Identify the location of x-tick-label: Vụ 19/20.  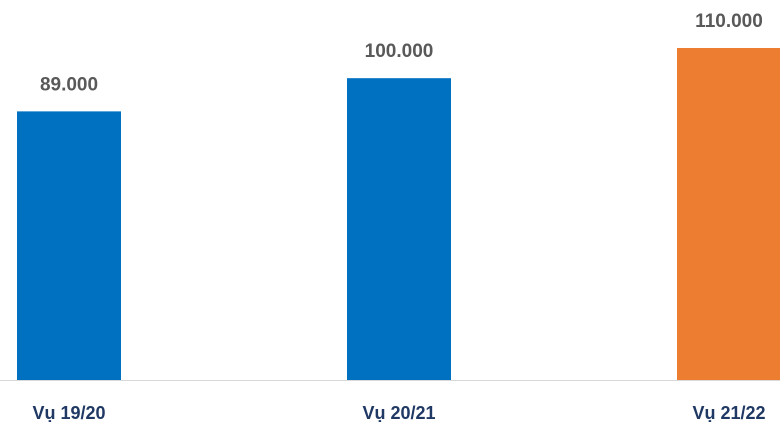
(68, 413).